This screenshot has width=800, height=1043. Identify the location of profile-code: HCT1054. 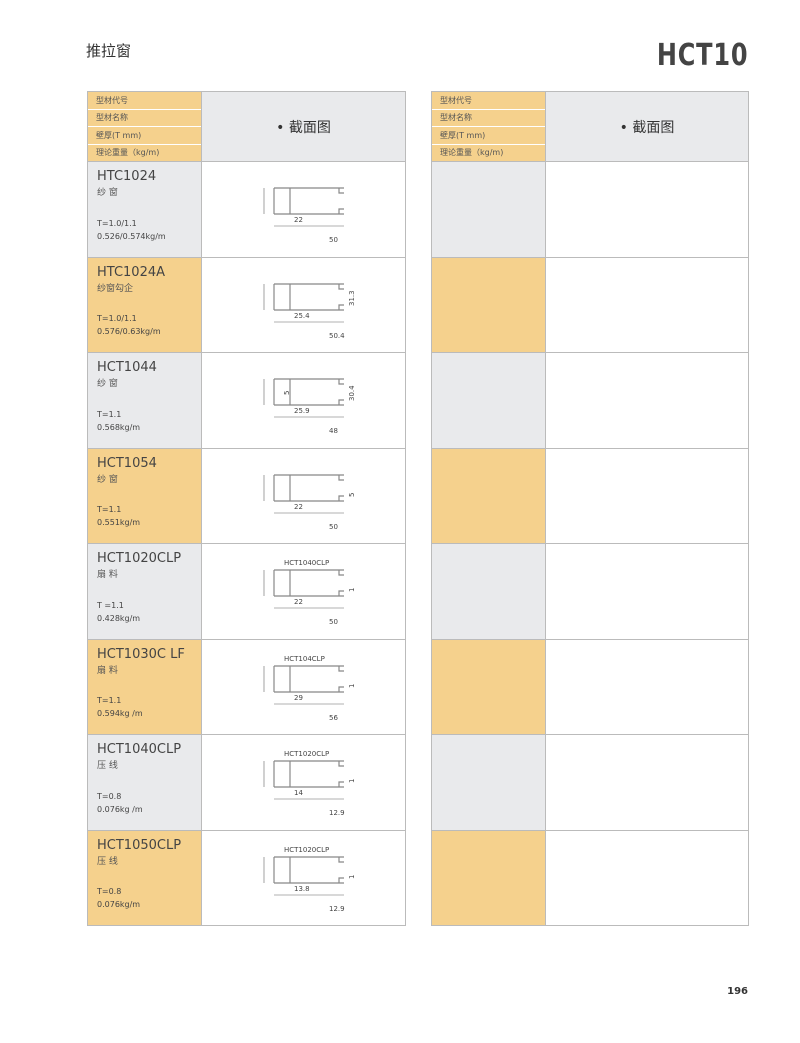
(127, 463).